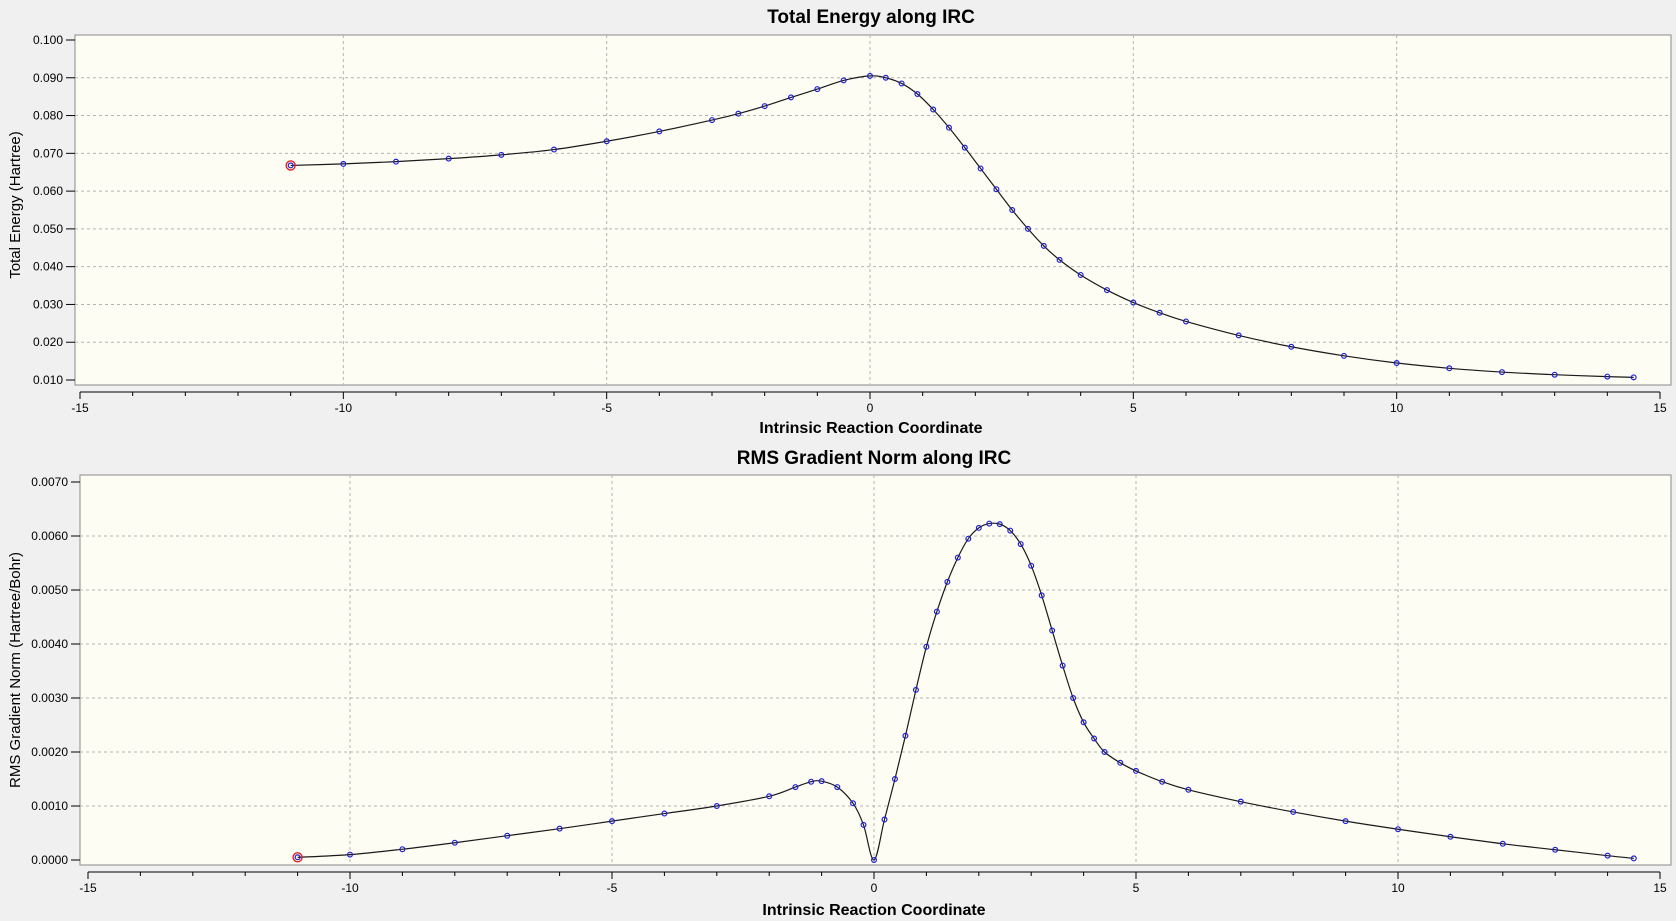 This screenshot has height=921, width=1676. What do you see at coordinates (1397, 408) in the screenshot?
I see `x-tick-label: 10` at bounding box center [1397, 408].